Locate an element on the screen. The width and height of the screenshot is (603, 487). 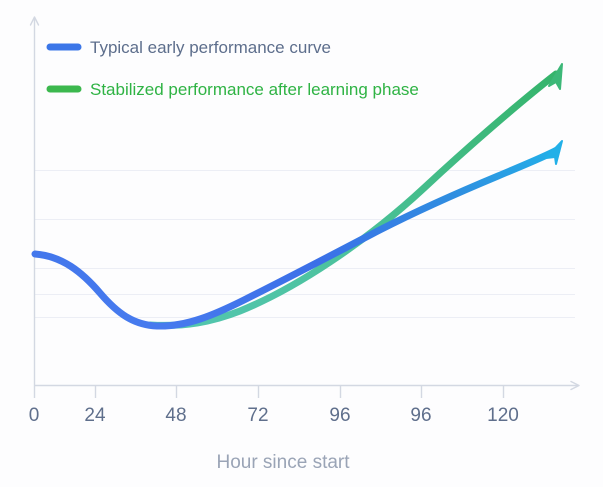
x-axis-arrowhead is located at coordinates (575, 385).